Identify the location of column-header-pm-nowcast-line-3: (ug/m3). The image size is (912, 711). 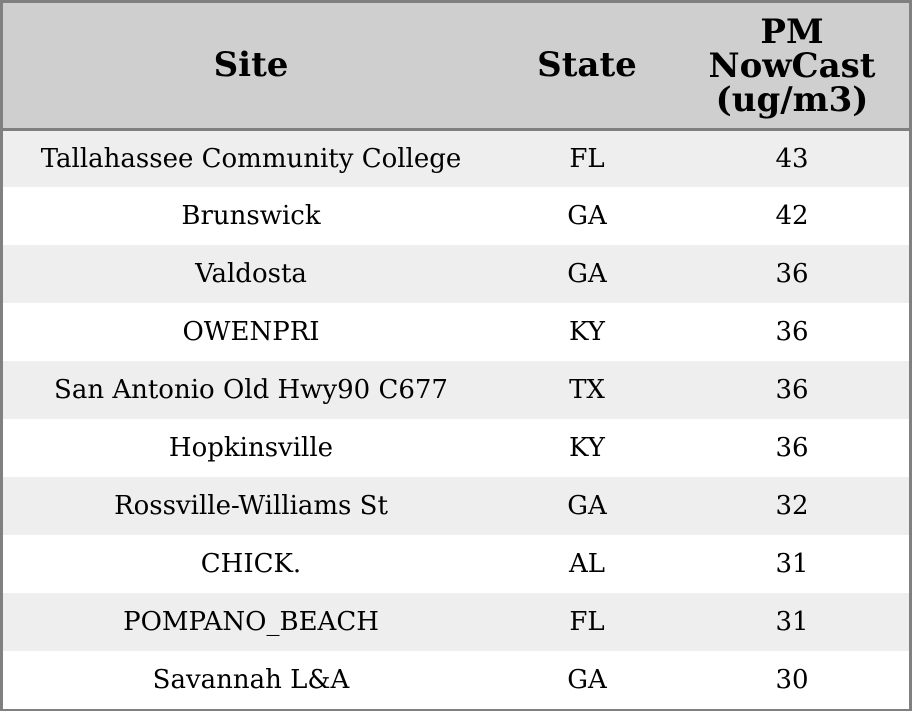
(792, 100).